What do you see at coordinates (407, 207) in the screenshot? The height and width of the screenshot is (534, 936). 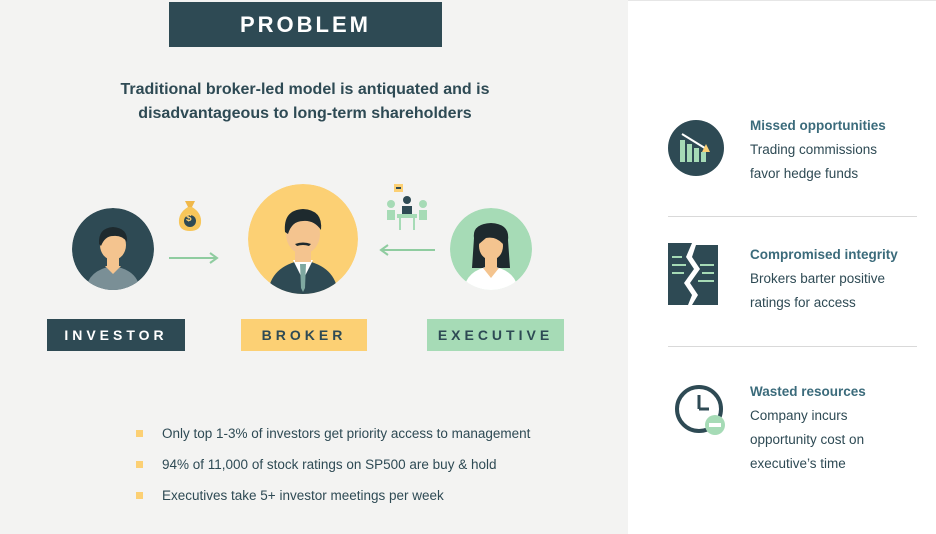 I see `meeting-icon` at bounding box center [407, 207].